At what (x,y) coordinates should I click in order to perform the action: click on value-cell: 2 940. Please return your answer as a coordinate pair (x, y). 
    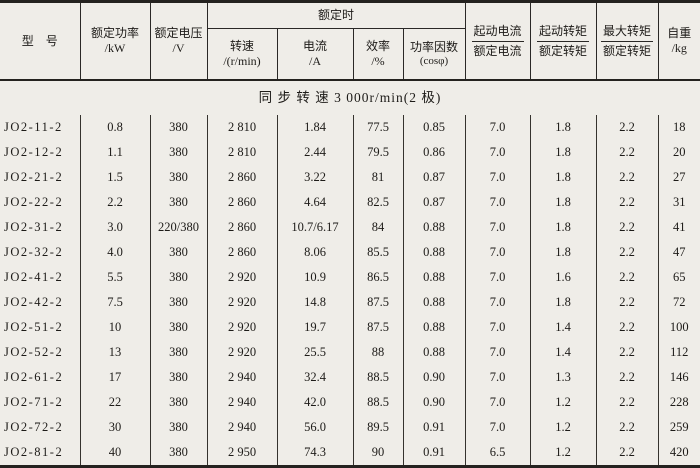
    Looking at the image, I should click on (241, 427).